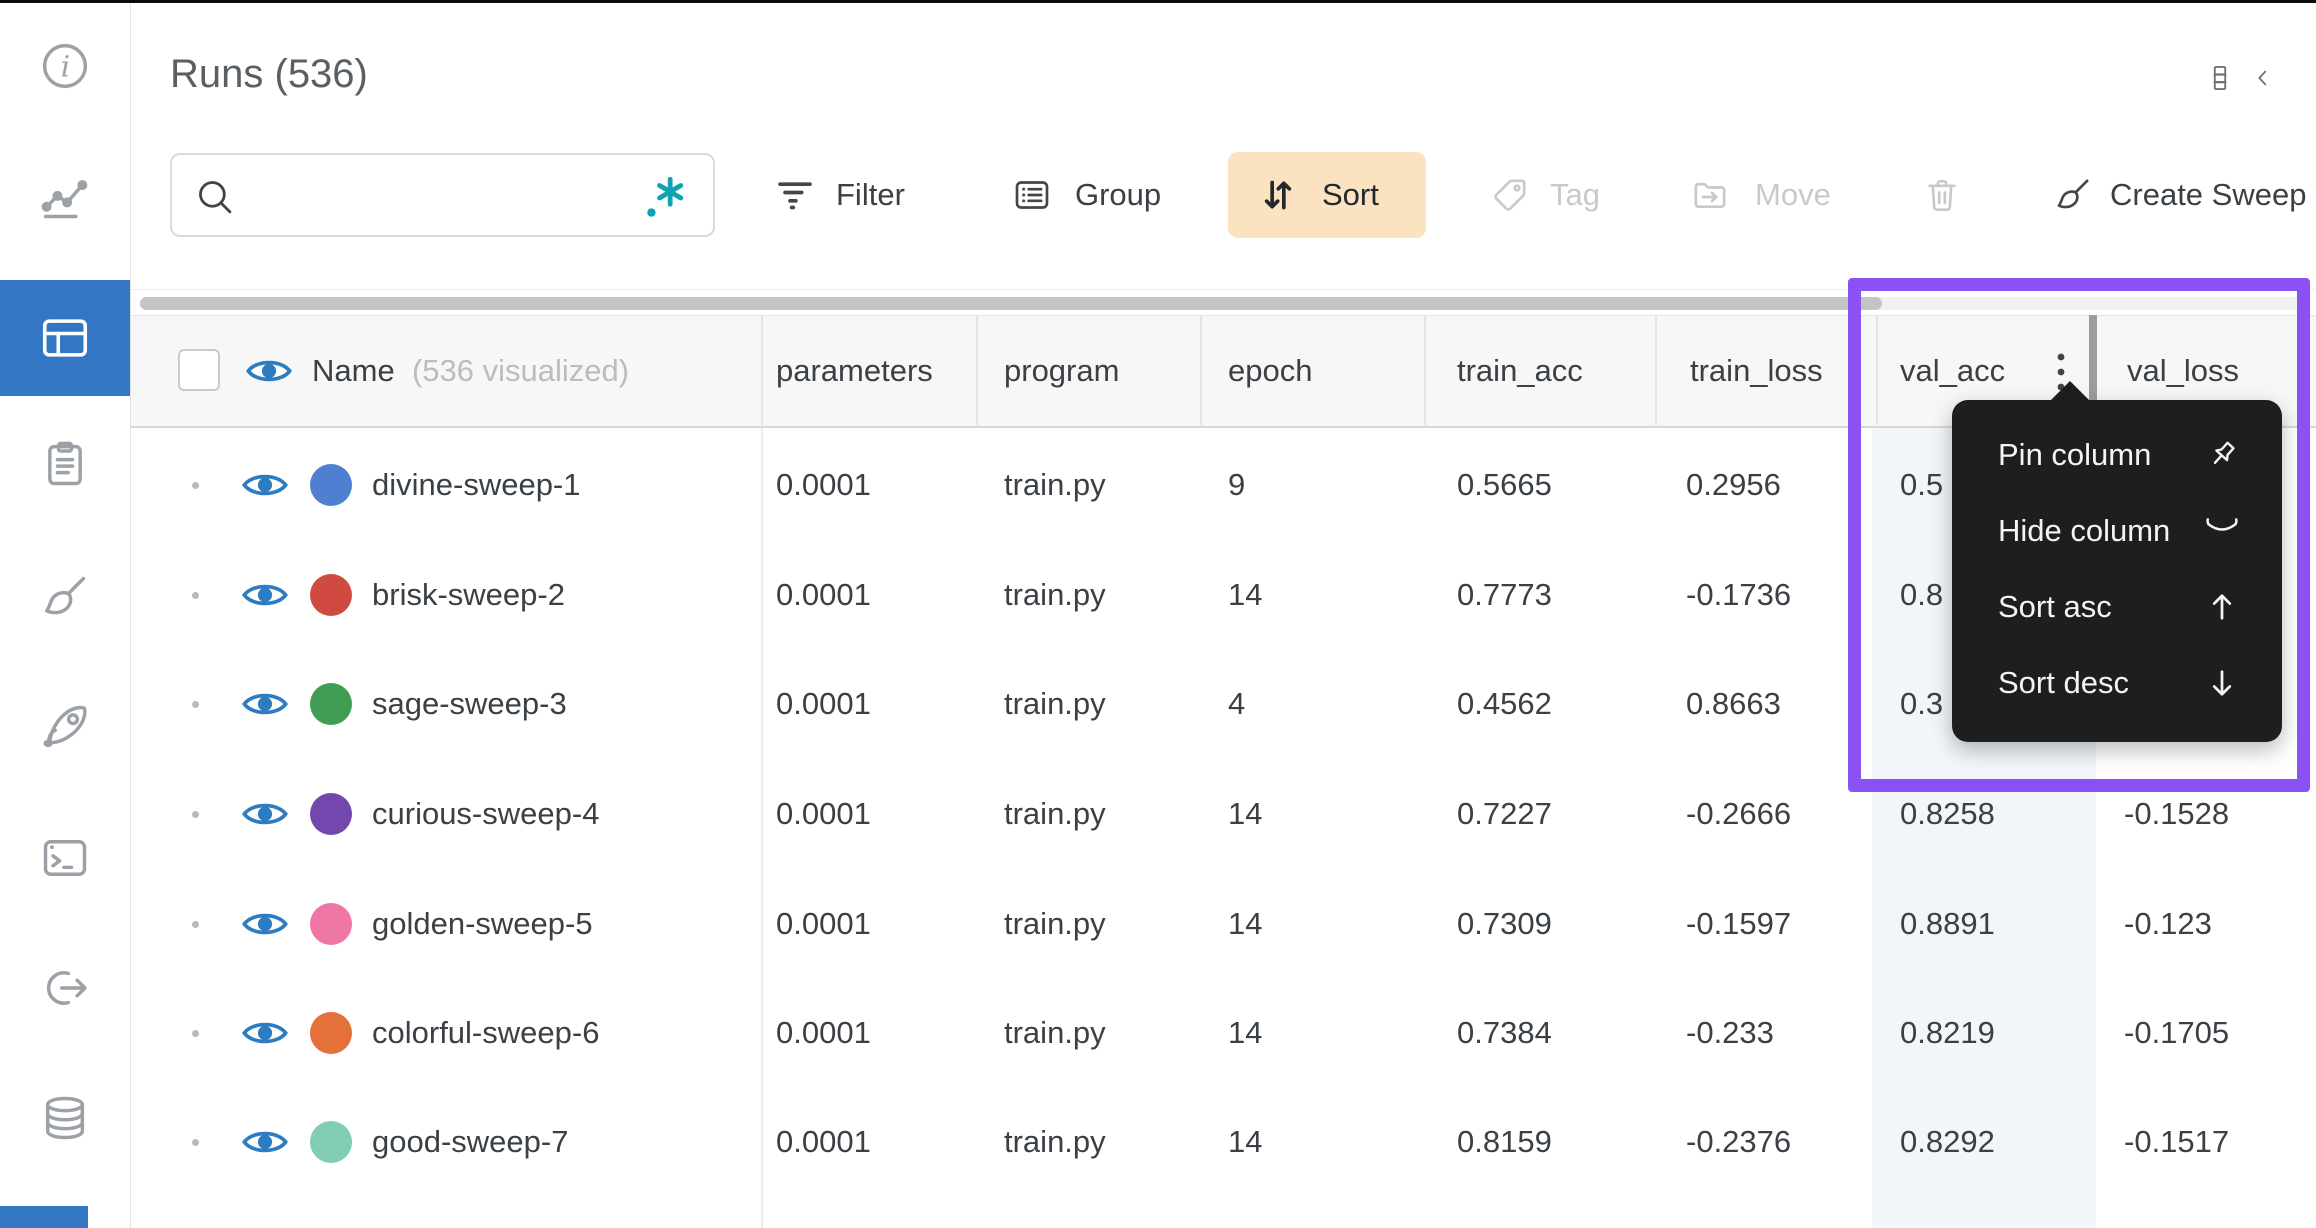 The height and width of the screenshot is (1228, 2316). What do you see at coordinates (2073, 195) in the screenshot?
I see `broom-icon` at bounding box center [2073, 195].